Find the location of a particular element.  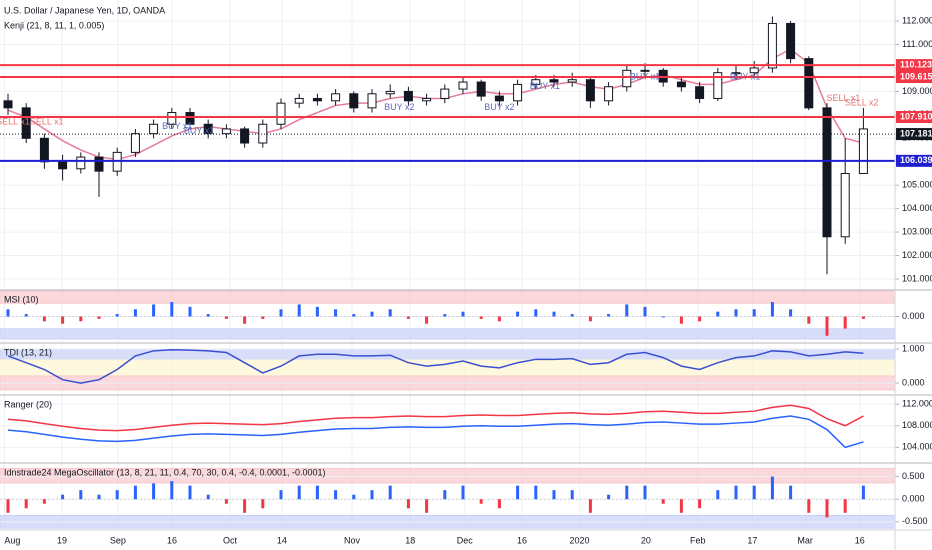

signal-annotation: SELL x2 is located at coordinates (862, 103).